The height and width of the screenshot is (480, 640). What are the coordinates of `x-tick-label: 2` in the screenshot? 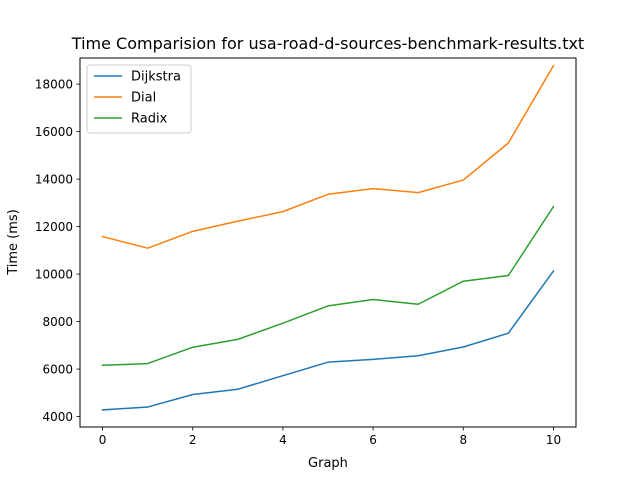 It's located at (193, 440).